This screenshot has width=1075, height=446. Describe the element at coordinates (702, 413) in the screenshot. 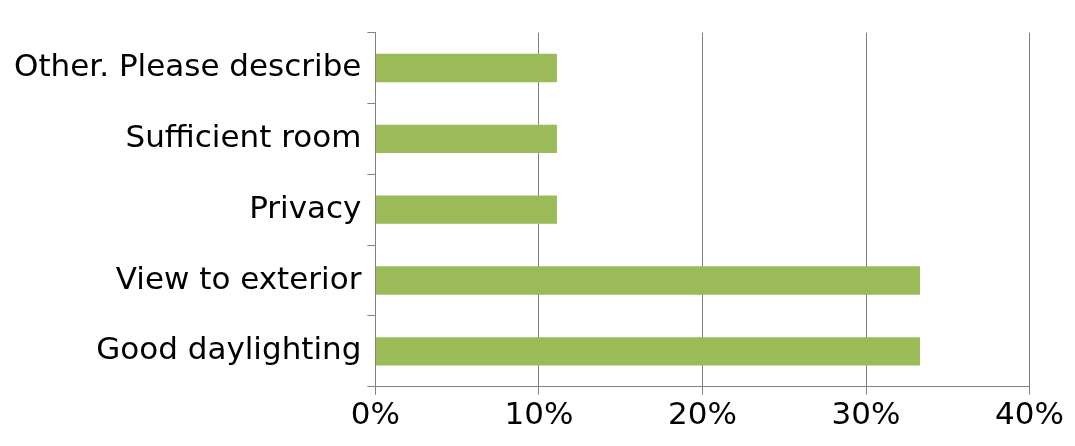

I see `x-tick-label: 20%` at that location.